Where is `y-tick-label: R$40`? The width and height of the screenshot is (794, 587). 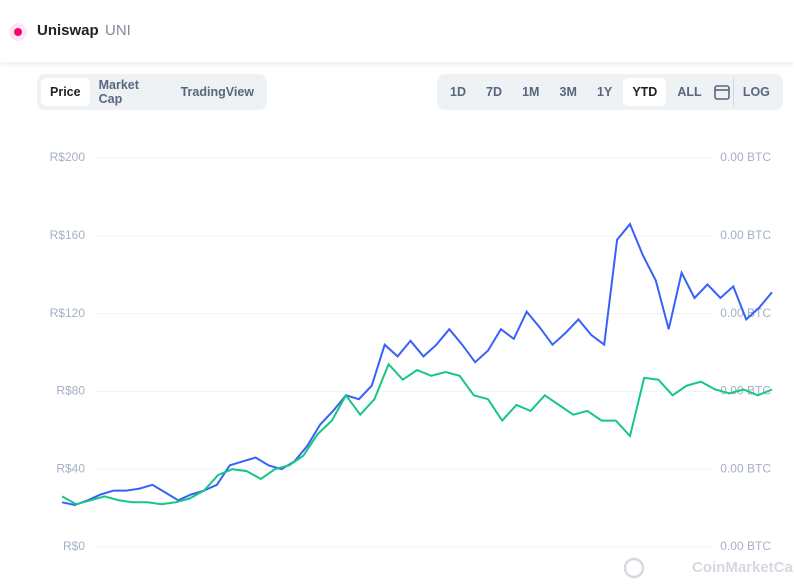 y-tick-label: R$40 is located at coordinates (70, 468).